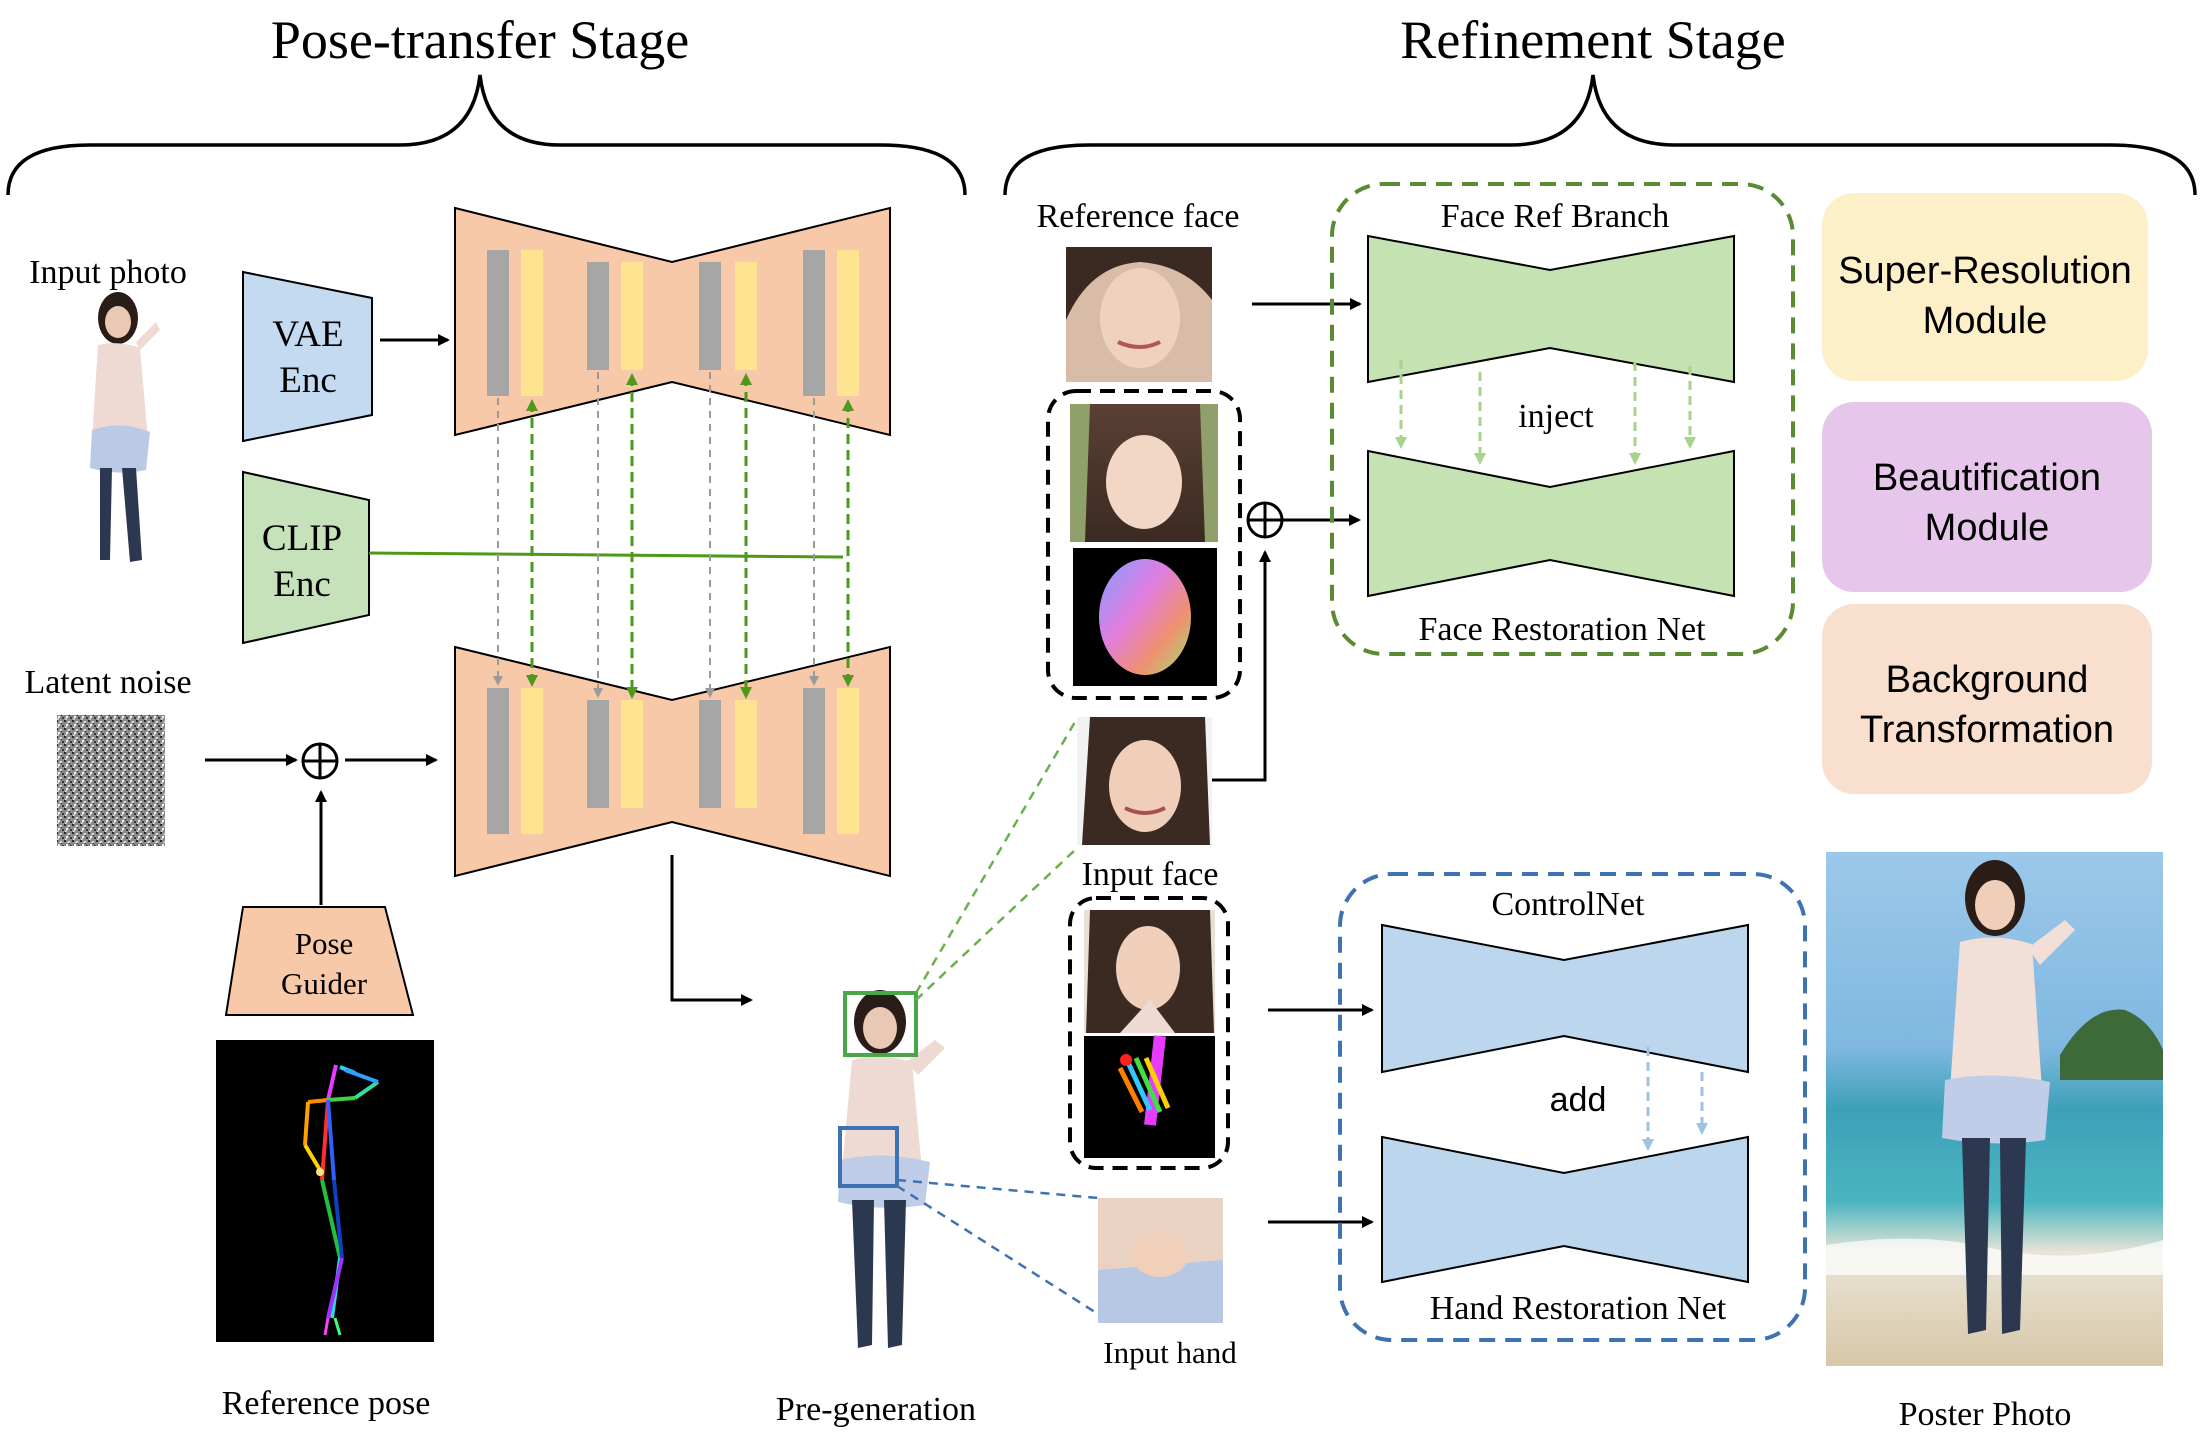 Image resolution: width=2205 pixels, height=1435 pixels. I want to click on pose-guider-label-2: Guider, so click(324, 983).